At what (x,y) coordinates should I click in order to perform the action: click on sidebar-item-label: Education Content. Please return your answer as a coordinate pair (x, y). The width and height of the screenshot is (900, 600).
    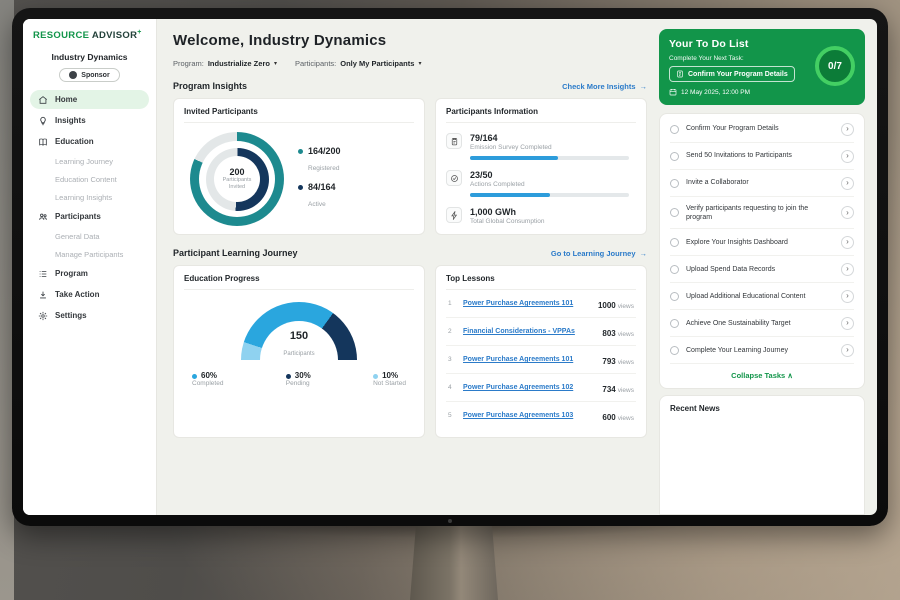
    Looking at the image, I should click on (86, 179).